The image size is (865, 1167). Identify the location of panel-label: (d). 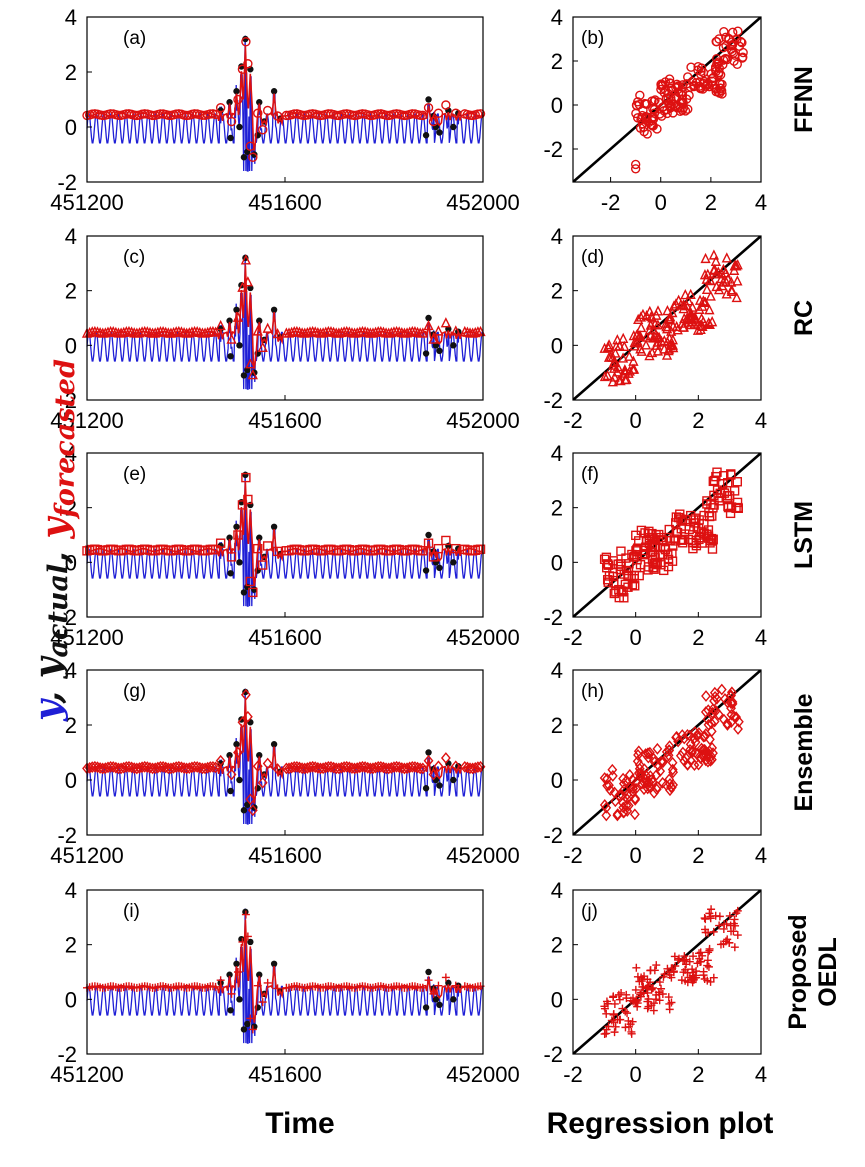
(592, 257).